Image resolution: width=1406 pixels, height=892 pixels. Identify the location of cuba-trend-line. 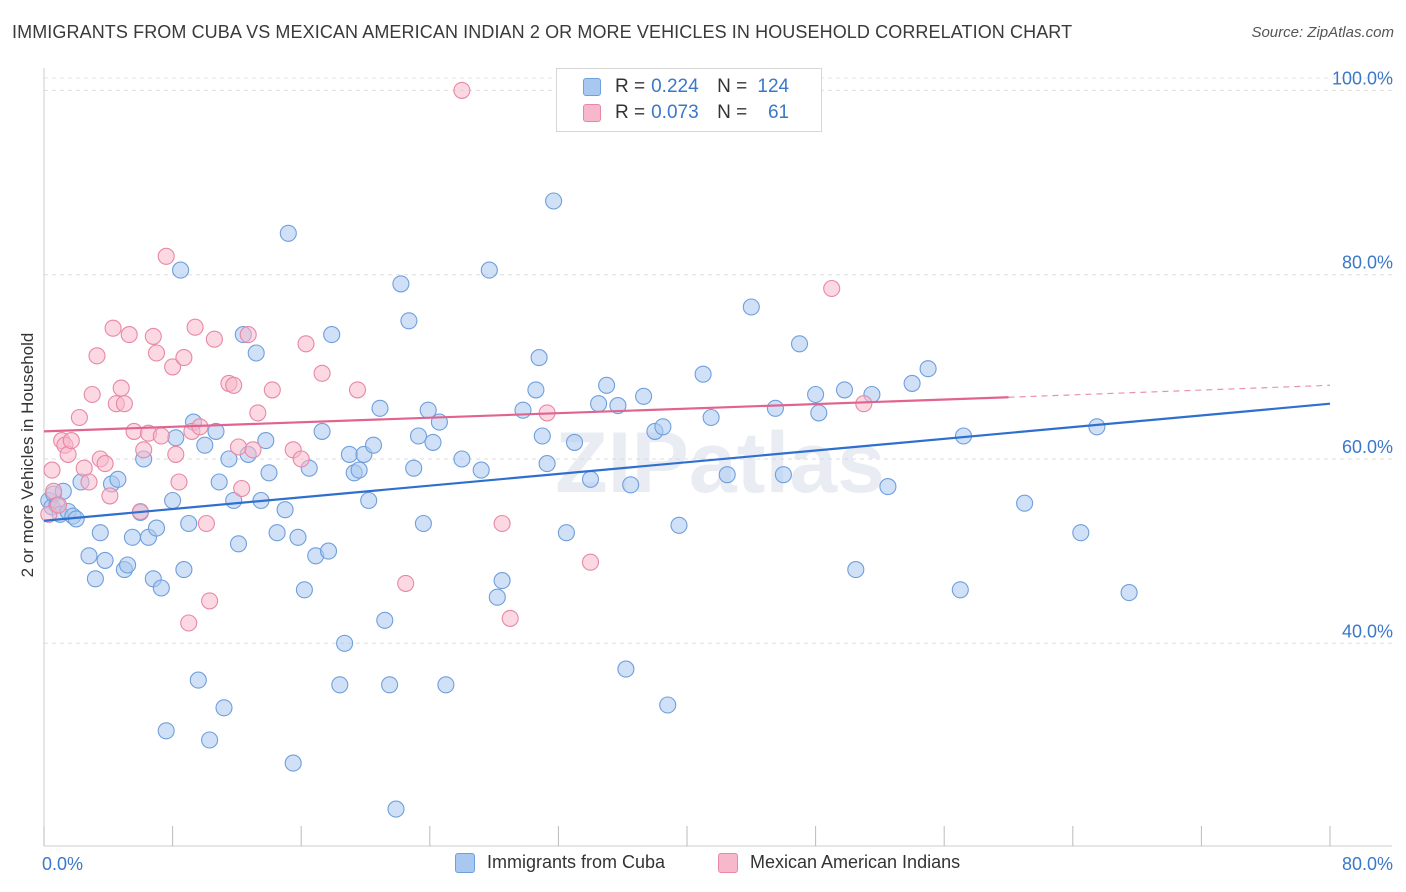
(687, 462).